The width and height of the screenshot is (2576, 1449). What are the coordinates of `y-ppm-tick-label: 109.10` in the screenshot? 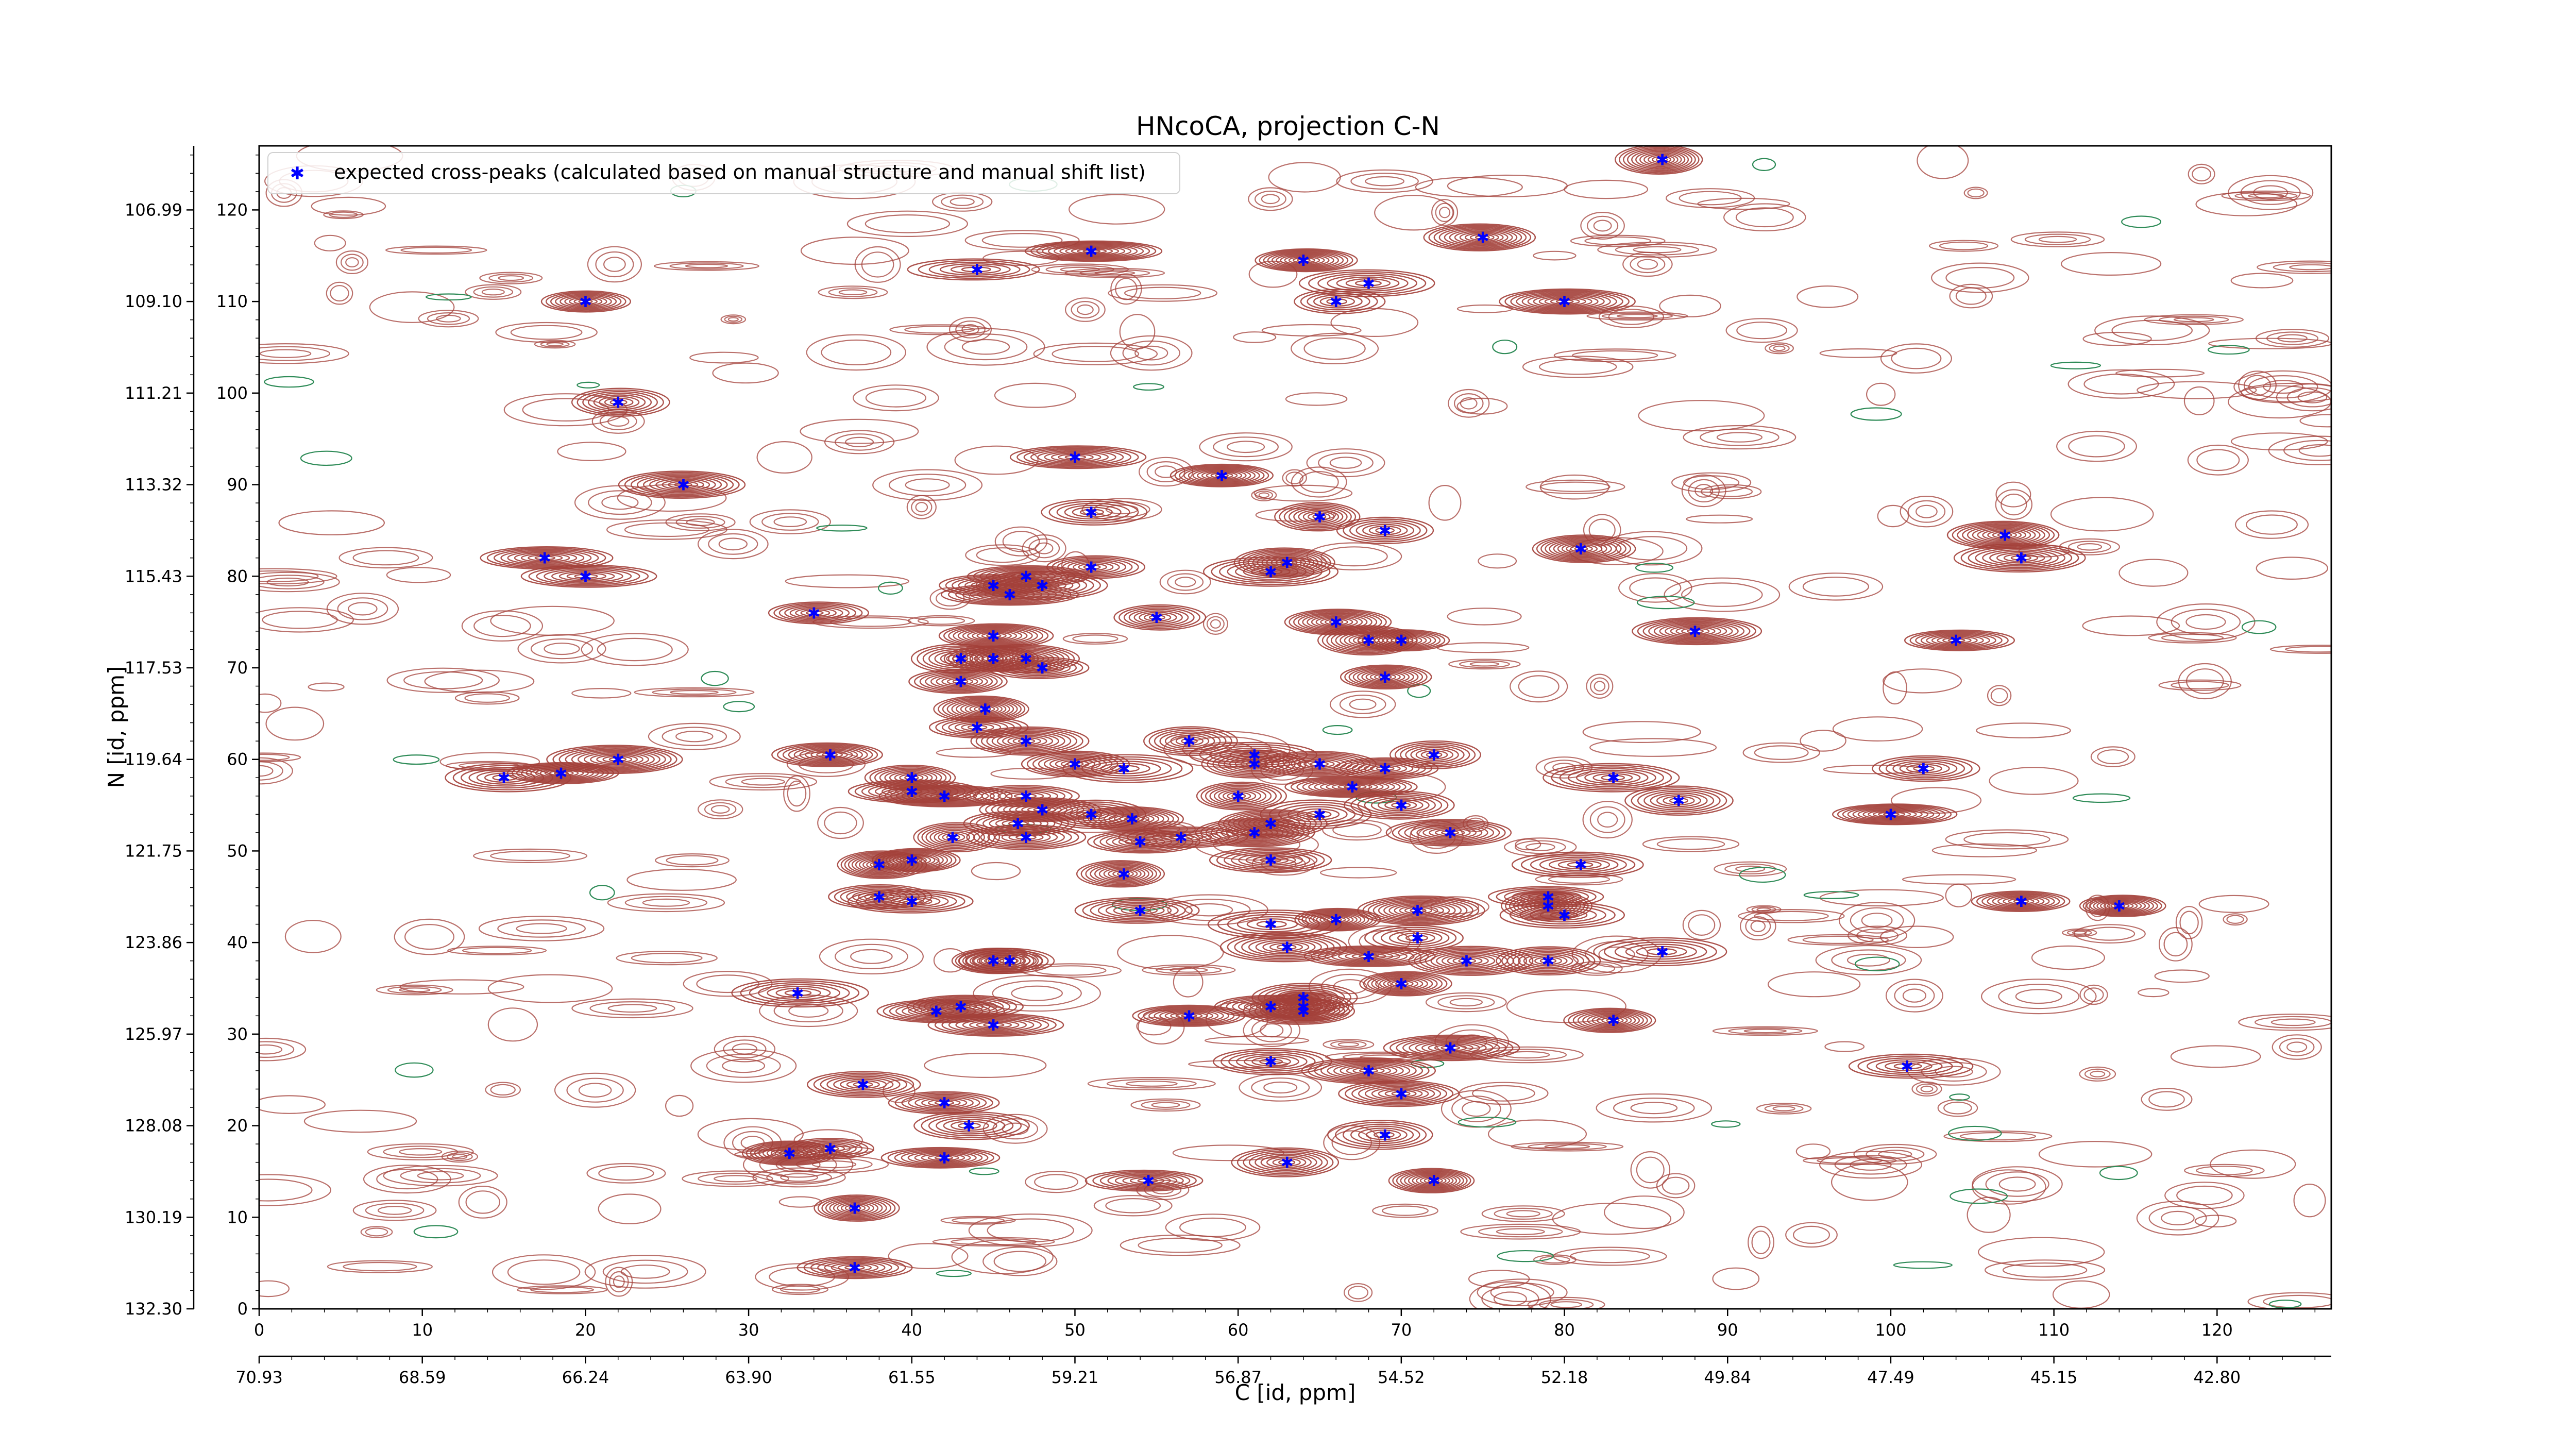 It's located at (153, 301).